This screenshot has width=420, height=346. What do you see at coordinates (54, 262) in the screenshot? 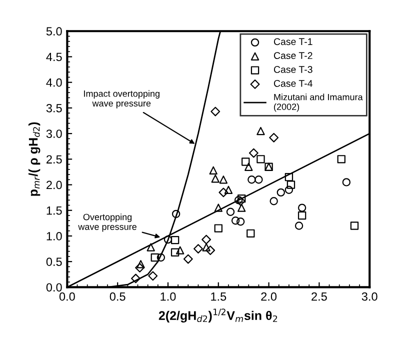
I see `y-tick-label: 0.5` at bounding box center [54, 262].